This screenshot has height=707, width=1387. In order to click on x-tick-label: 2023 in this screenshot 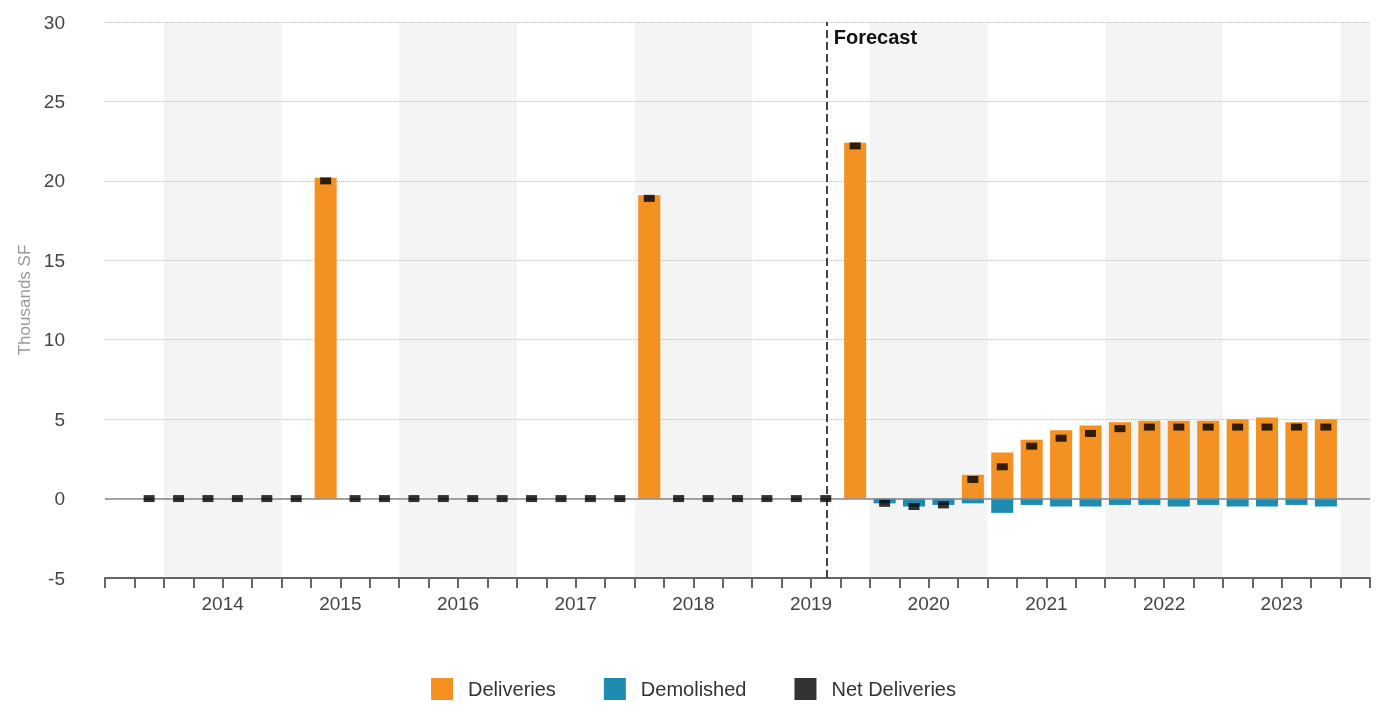, I will do `click(1281, 603)`.